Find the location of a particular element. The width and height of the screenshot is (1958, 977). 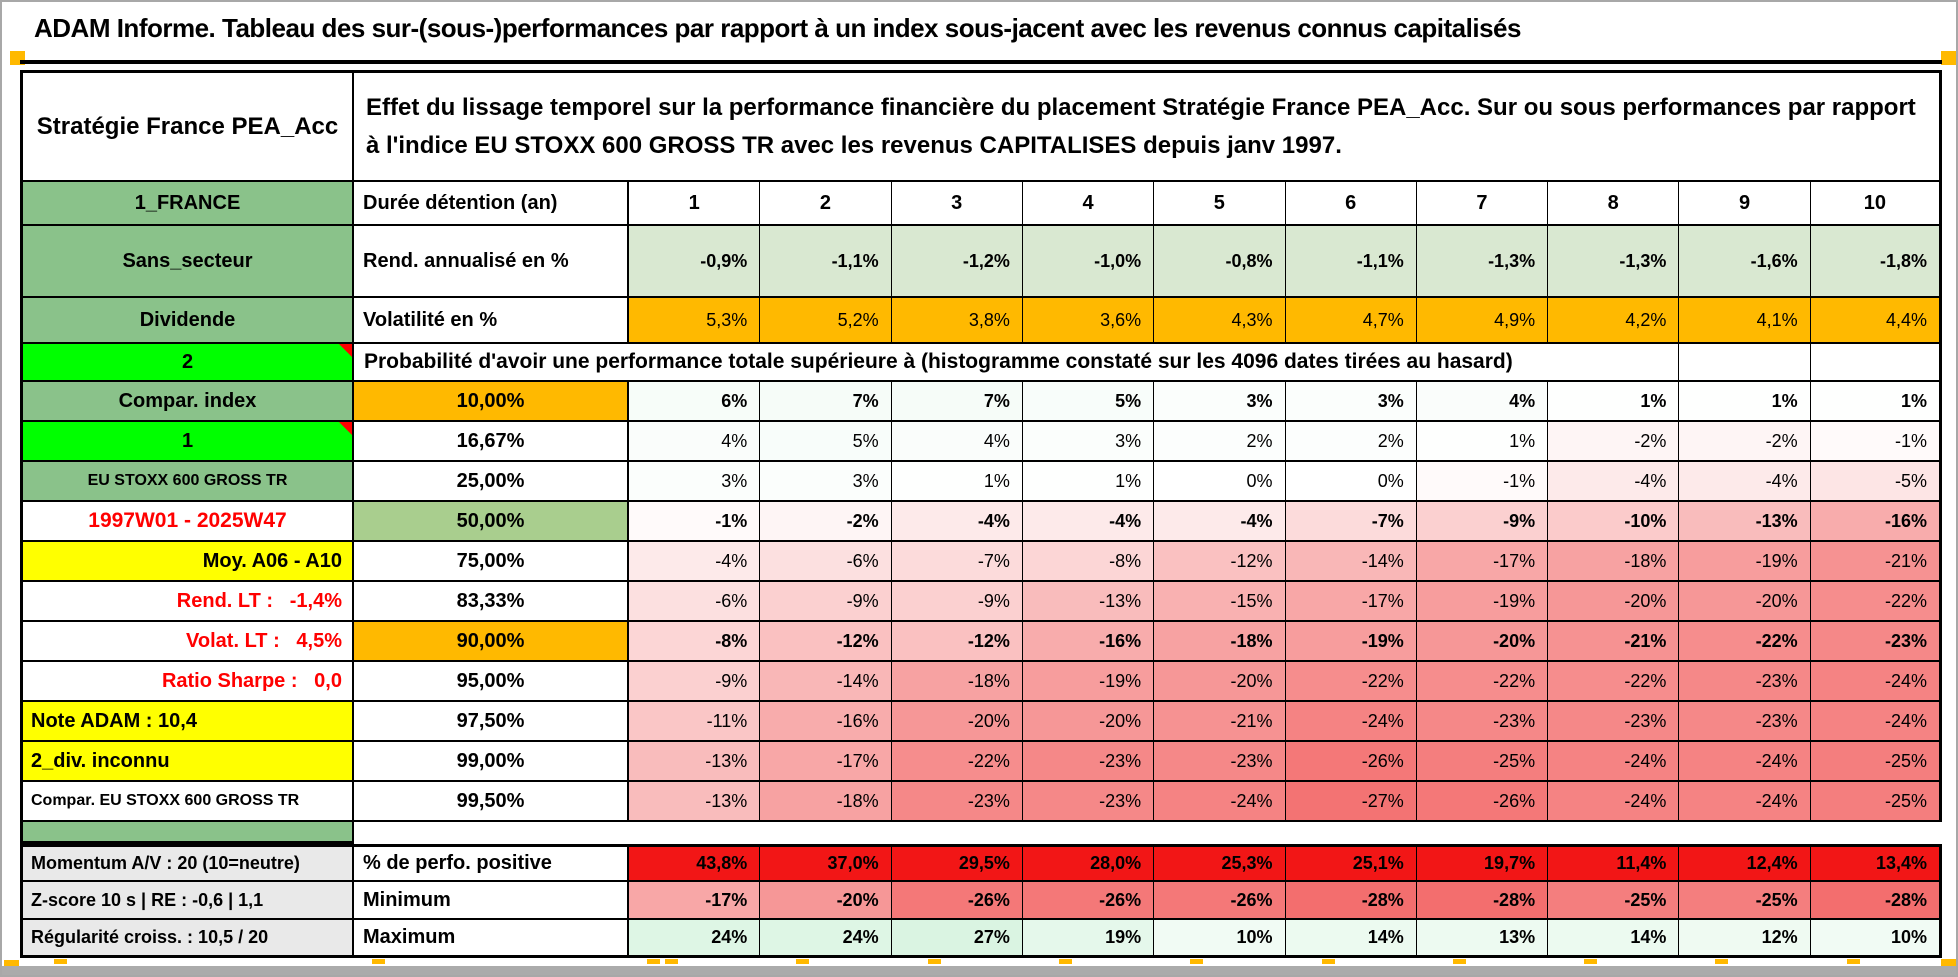

data-cell: 13% is located at coordinates (1482, 939).